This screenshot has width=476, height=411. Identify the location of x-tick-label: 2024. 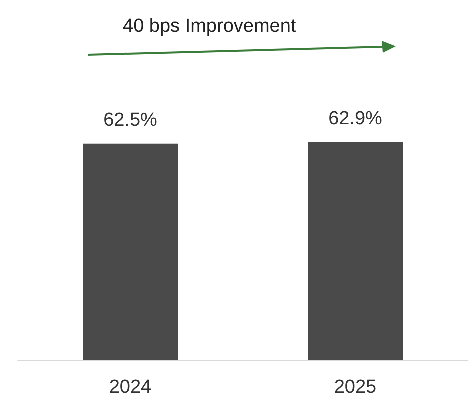
(130, 387).